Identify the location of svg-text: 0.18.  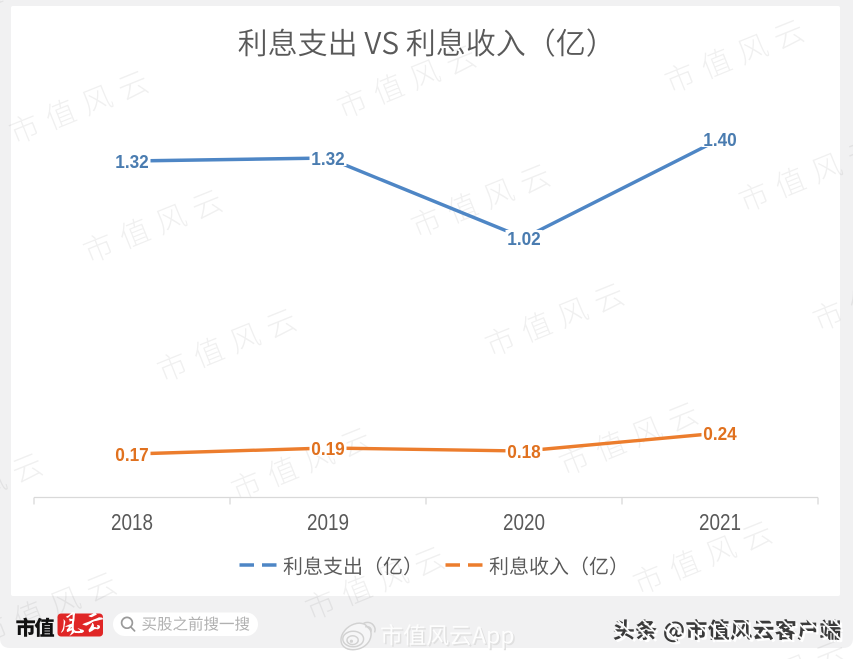
(524, 451).